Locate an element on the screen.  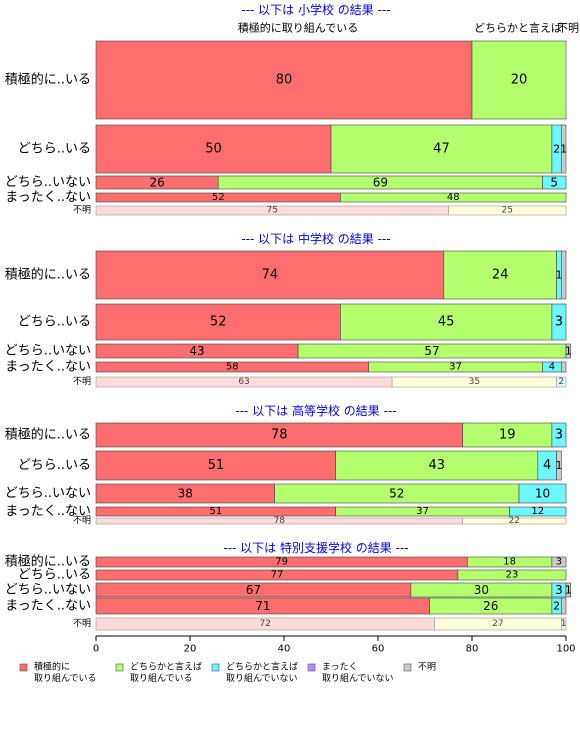
header-caption-col1: 積極的に取り組んでいる is located at coordinates (298, 28).